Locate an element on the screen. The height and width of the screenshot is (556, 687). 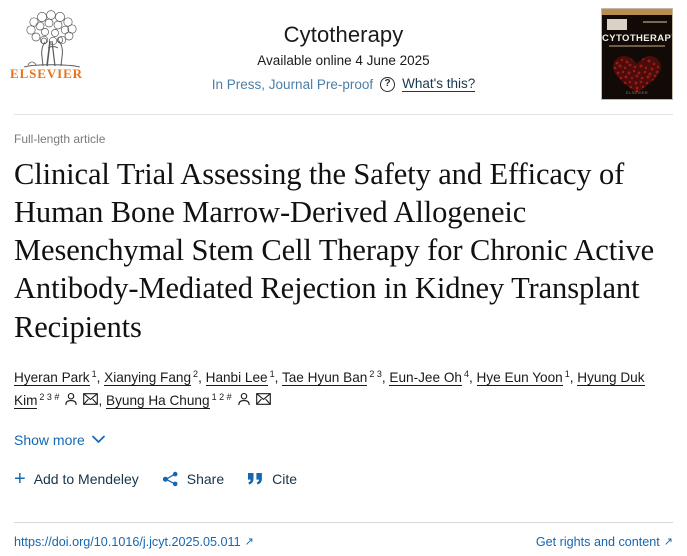
journal-title: Cytotherapy is located at coordinates (343, 34).